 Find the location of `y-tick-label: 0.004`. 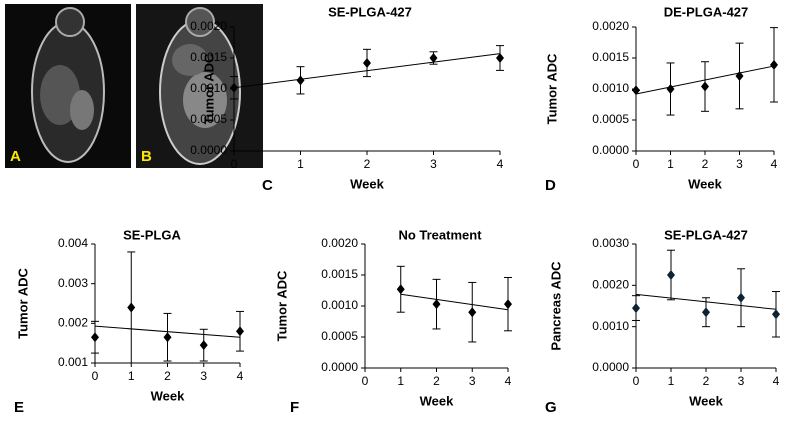

y-tick-label: 0.004 is located at coordinates (73, 243).